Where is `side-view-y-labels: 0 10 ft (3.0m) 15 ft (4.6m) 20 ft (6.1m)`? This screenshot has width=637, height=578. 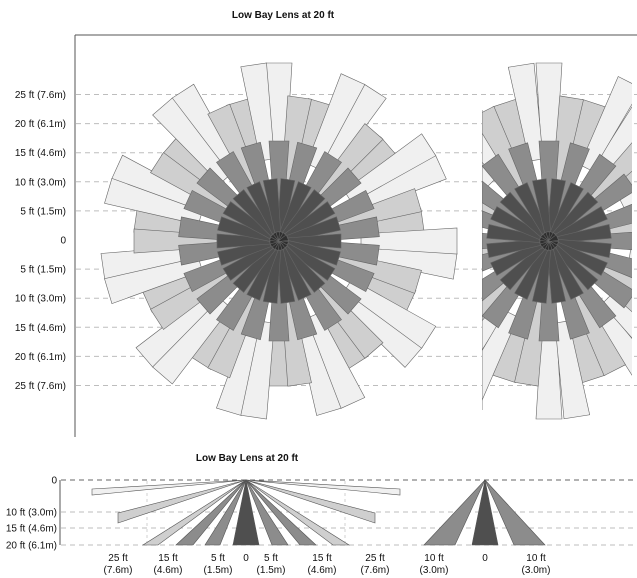
side-view-y-labels: 0 10 ft (3.0m) 15 ft (4.6m) 20 ft (6.1m) is located at coordinates (32, 514).